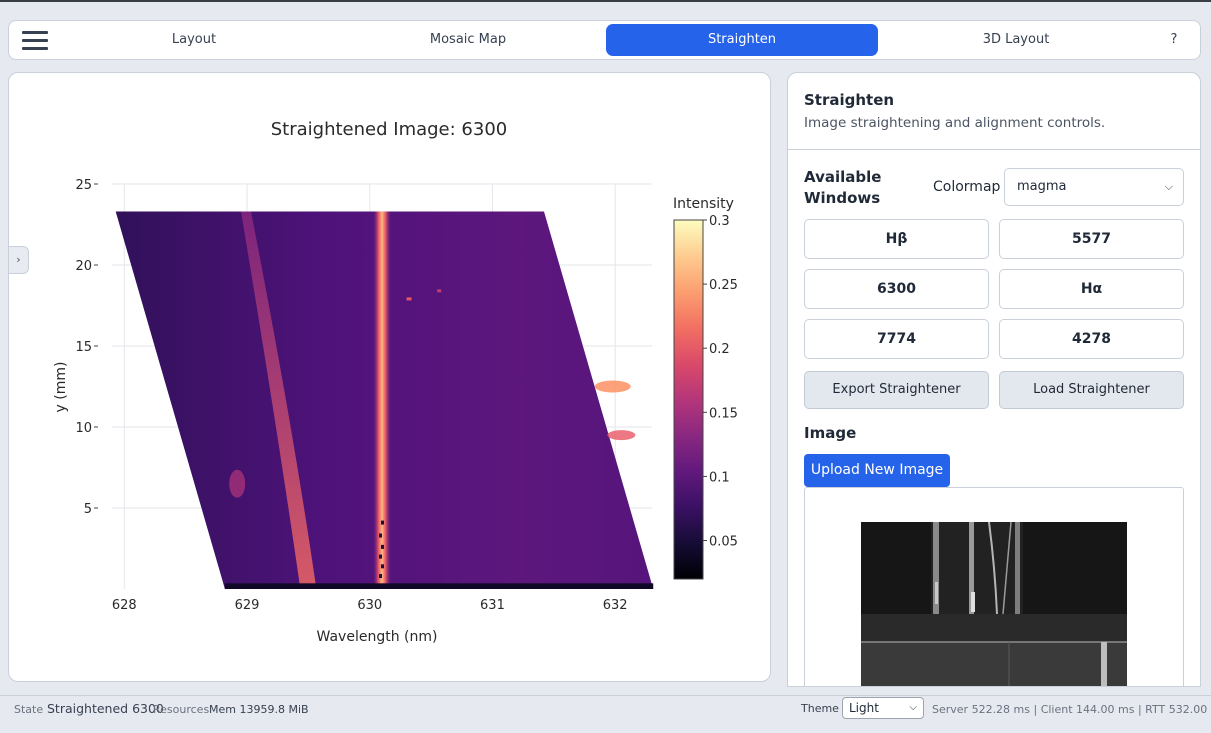 The width and height of the screenshot is (1211, 733). I want to click on window-button-halpha: Hα, so click(1091, 289).